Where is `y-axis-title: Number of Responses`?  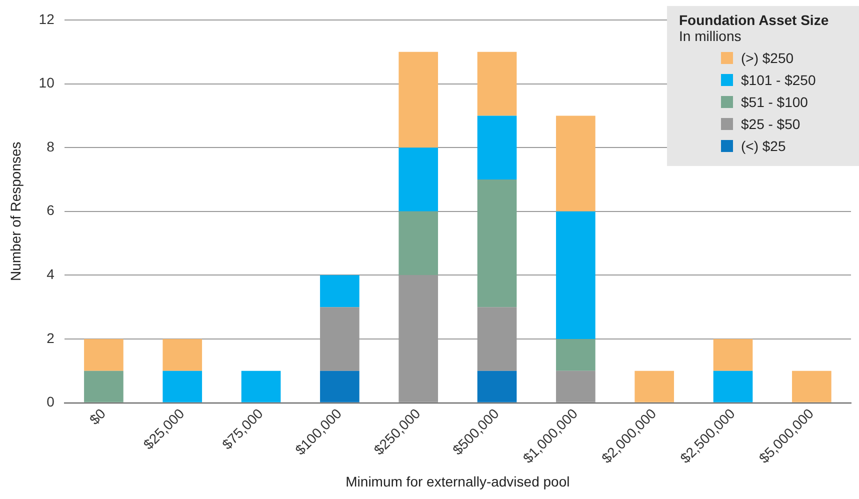
y-axis-title: Number of Responses is located at coordinates (15, 212).